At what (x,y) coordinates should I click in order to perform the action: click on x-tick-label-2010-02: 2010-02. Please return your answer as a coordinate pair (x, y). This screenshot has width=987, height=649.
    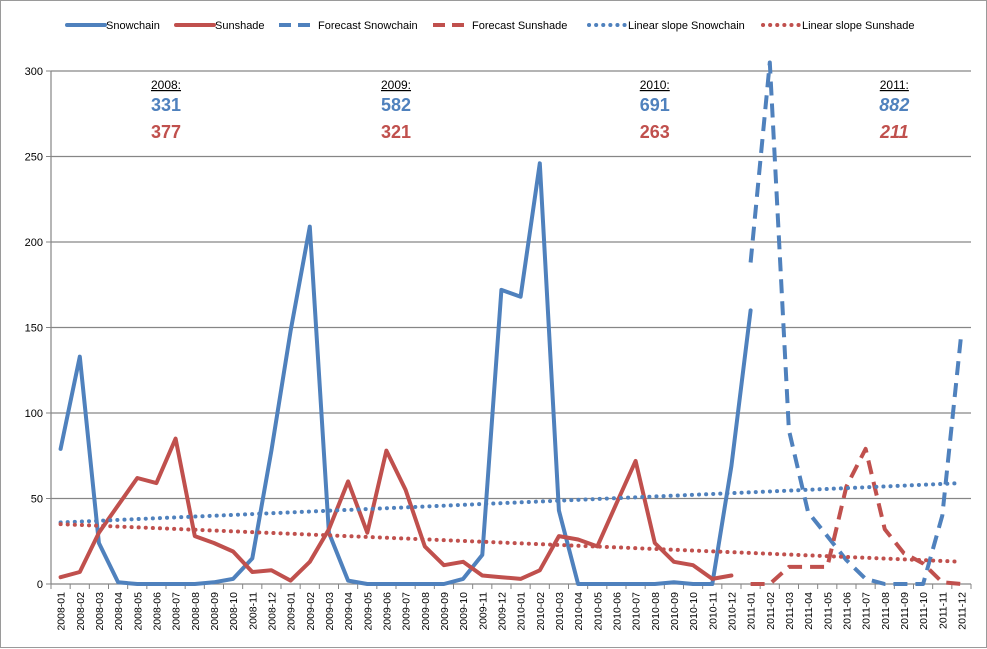
    Looking at the image, I should click on (541, 611).